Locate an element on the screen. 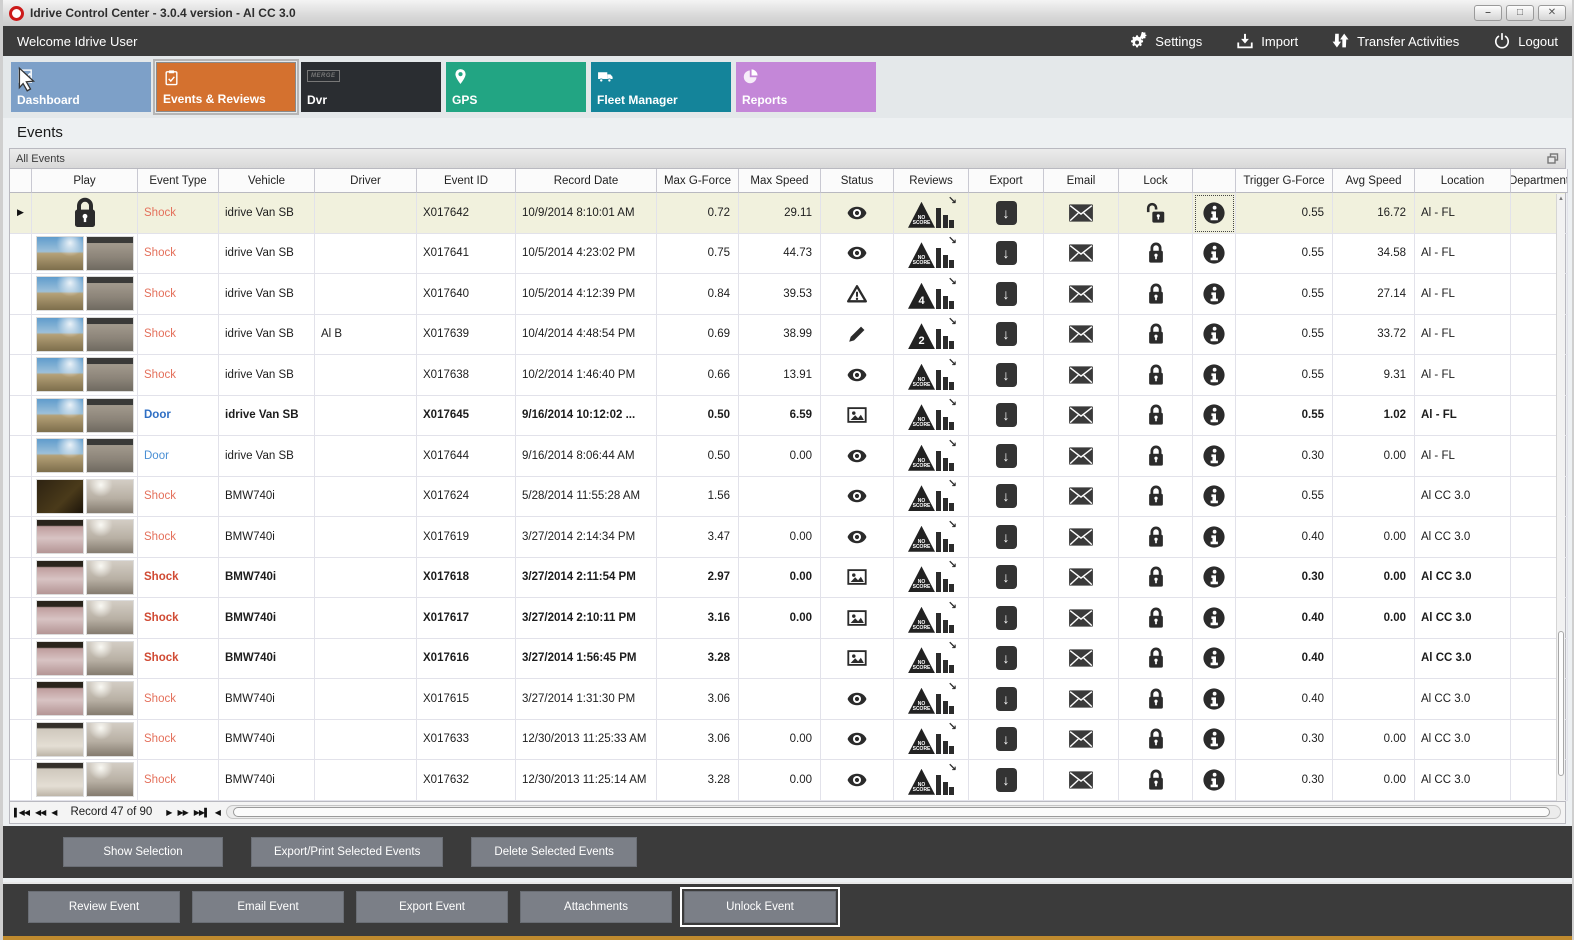 This screenshot has height=940, width=1574. close-button: ✕ is located at coordinates (1552, 13).